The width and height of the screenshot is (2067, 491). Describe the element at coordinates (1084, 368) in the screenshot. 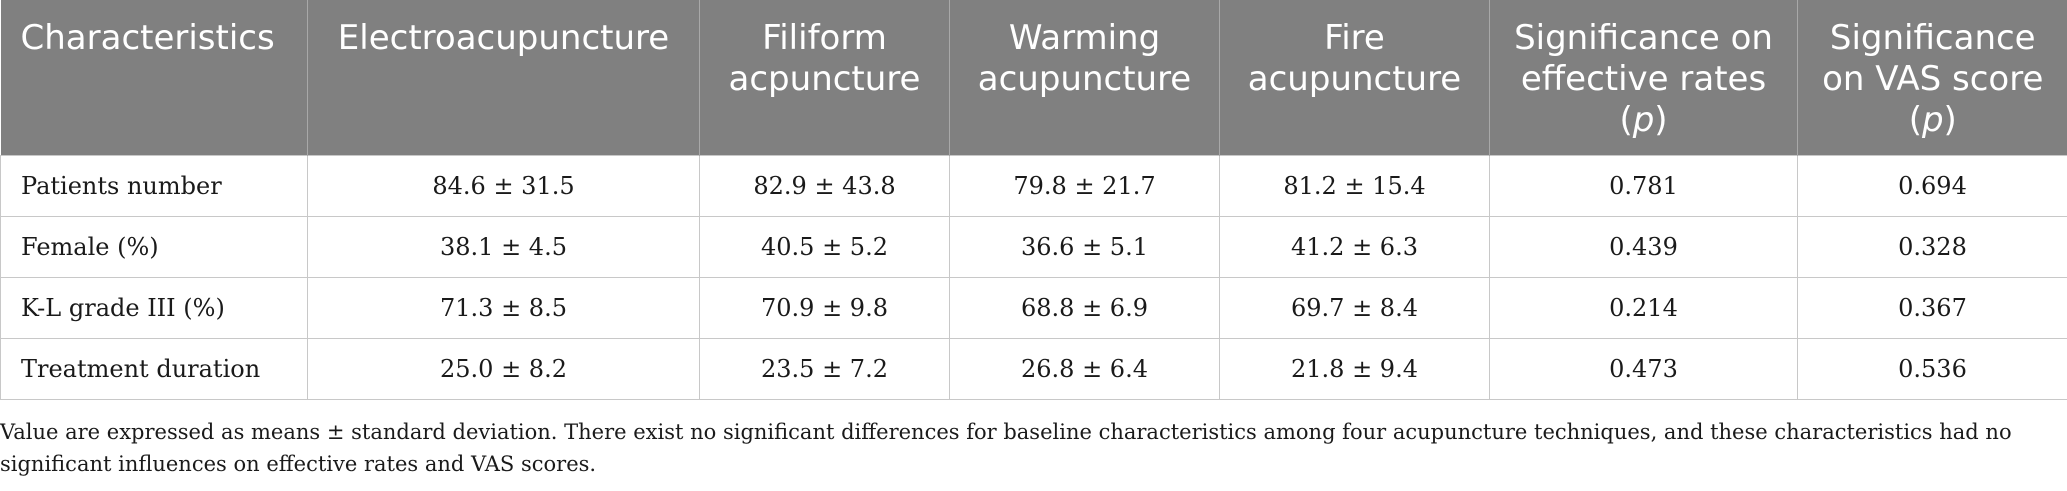

I see `table-cell: 26.8 ± 6.4` at that location.